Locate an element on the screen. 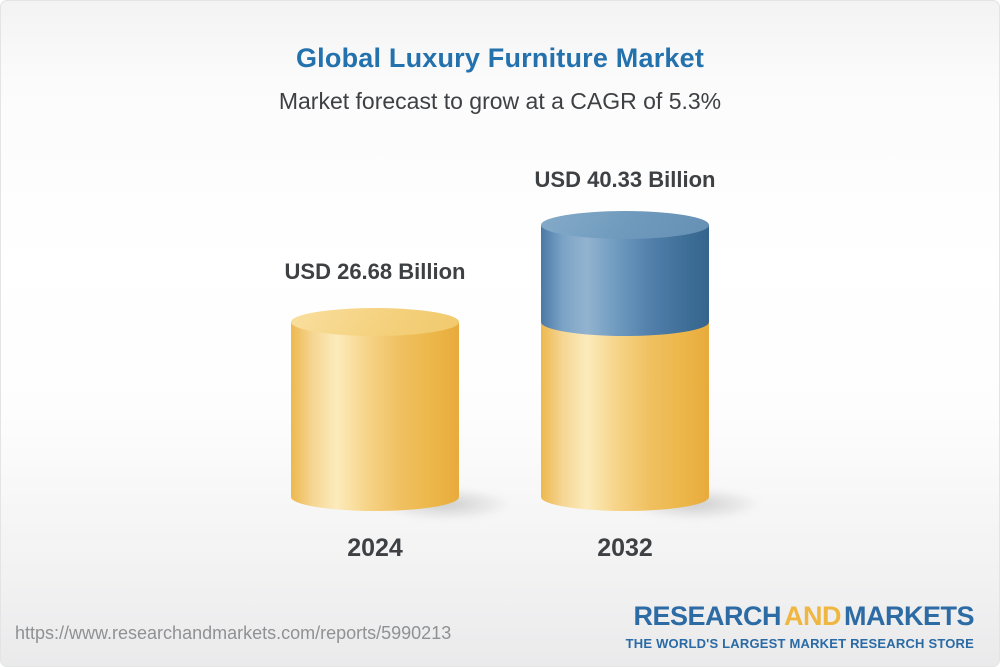  logo-word-research: RESEARCH is located at coordinates (707, 616).